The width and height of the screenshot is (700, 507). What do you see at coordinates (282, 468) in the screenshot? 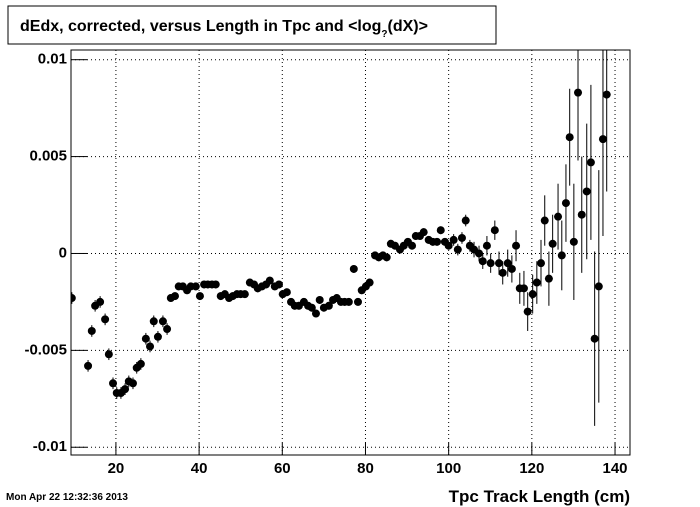
I see `x-tick-label: 60` at bounding box center [282, 468].